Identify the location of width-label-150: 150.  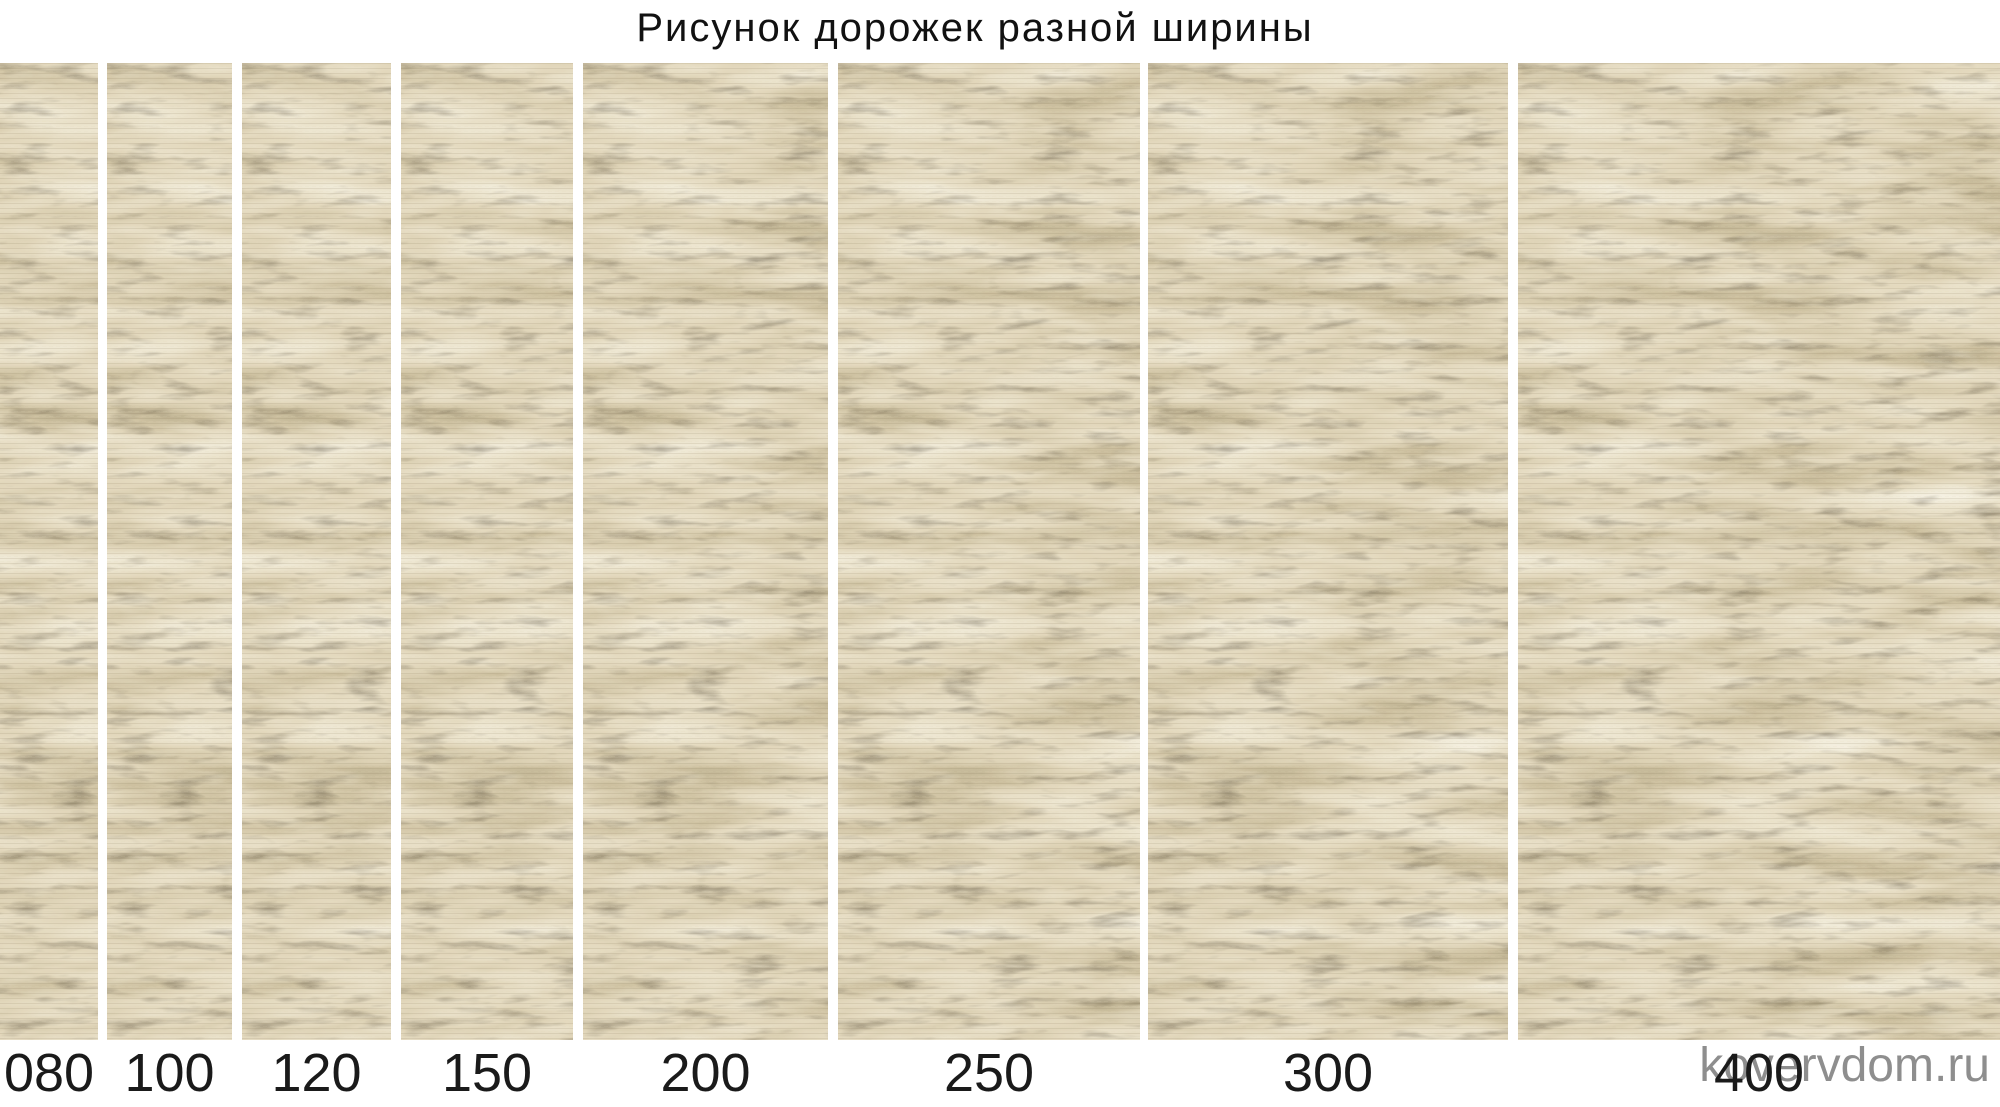
(487, 1073).